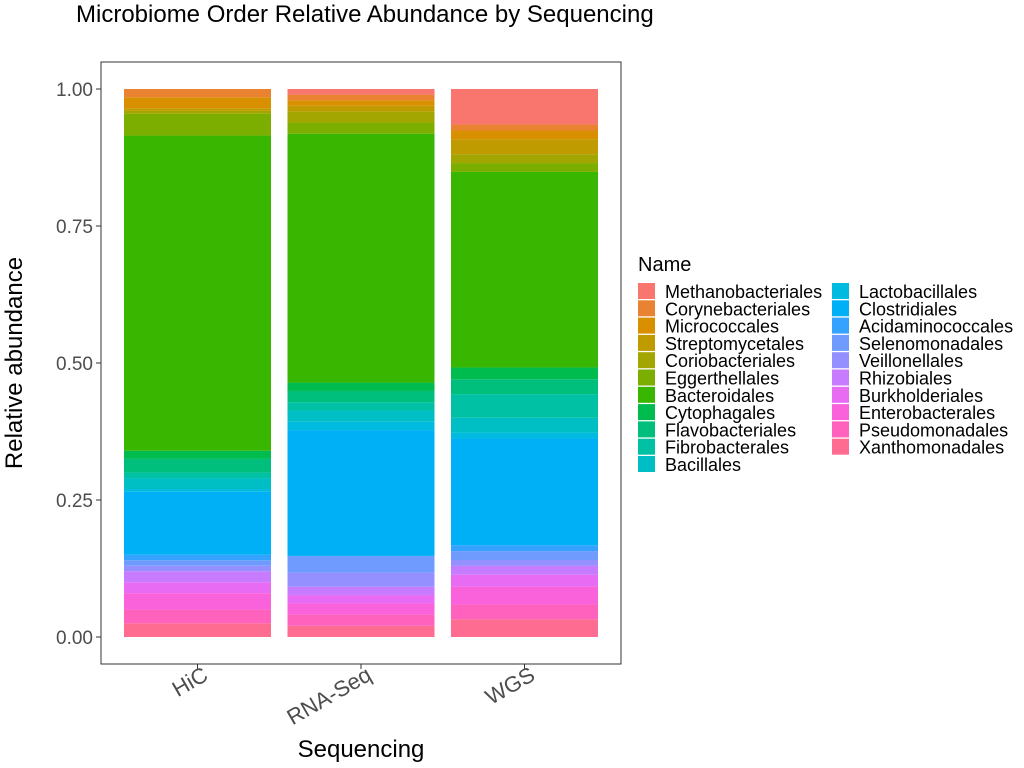  I want to click on legend-title: Name, so click(664, 265).